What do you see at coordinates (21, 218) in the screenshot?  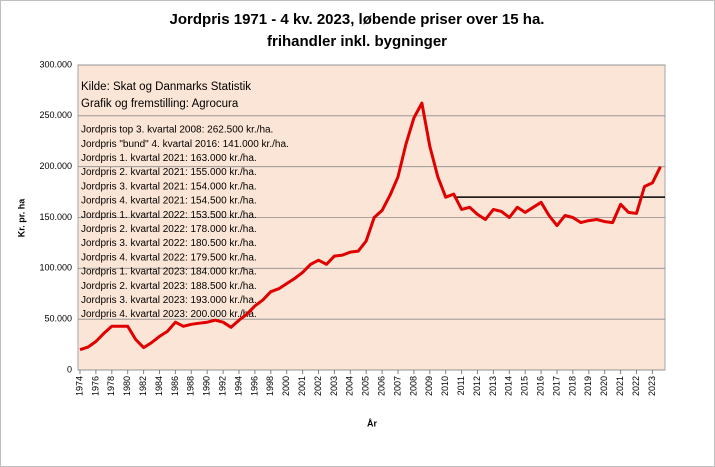 I see `y-axis-label: Kr. pr. ha` at bounding box center [21, 218].